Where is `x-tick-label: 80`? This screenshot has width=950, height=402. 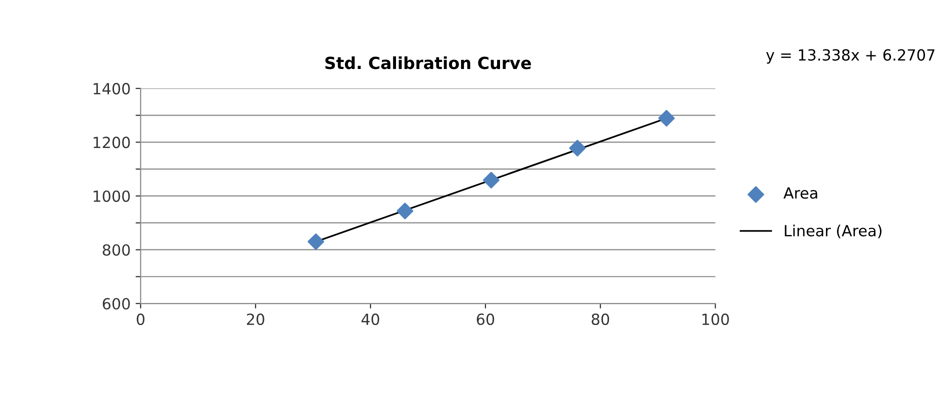 x-tick-label: 80 is located at coordinates (601, 320).